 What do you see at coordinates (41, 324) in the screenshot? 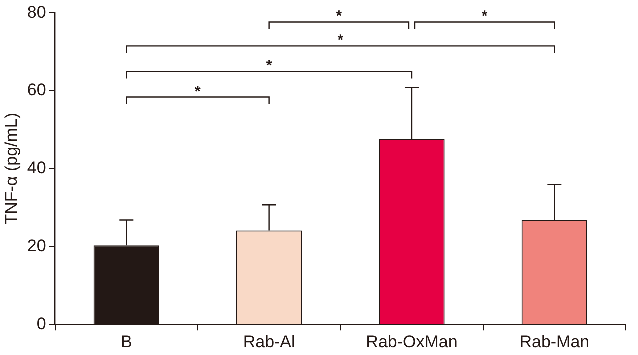
I see `y-tick-label: 0` at bounding box center [41, 324].